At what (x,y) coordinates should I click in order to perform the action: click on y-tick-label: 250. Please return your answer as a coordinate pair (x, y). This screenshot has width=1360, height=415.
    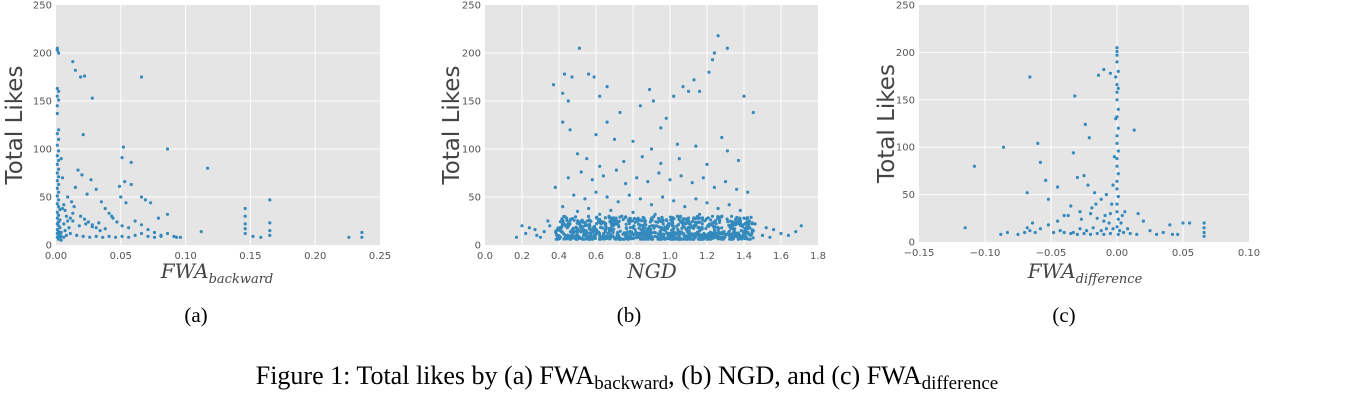
    Looking at the image, I should click on (42, 6).